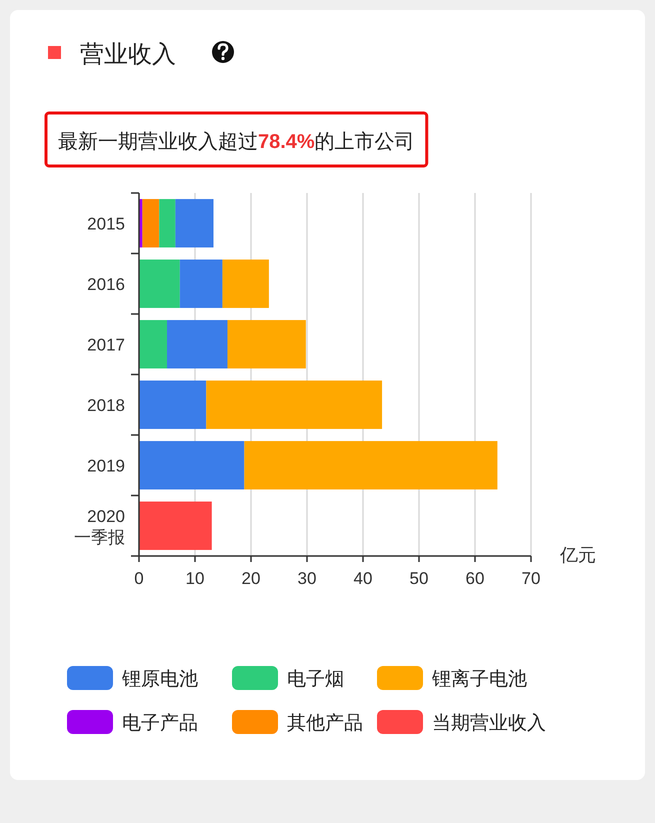 This screenshot has width=655, height=823. I want to click on legend-label: 其他产品, so click(325, 723).